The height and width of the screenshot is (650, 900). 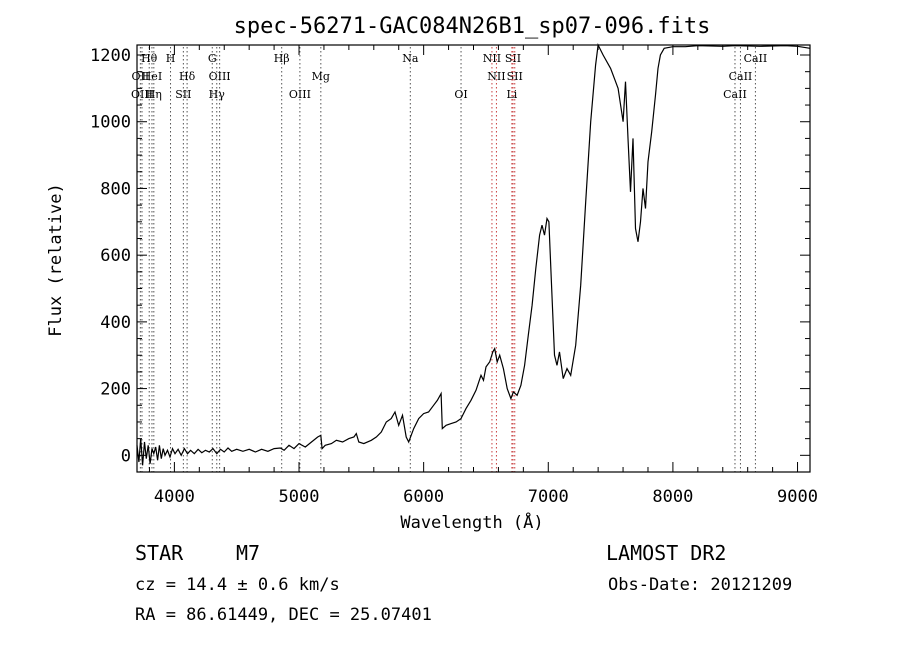 What do you see at coordinates (666, 553) in the screenshot?
I see `survey-name: LAMOST DR2` at bounding box center [666, 553].